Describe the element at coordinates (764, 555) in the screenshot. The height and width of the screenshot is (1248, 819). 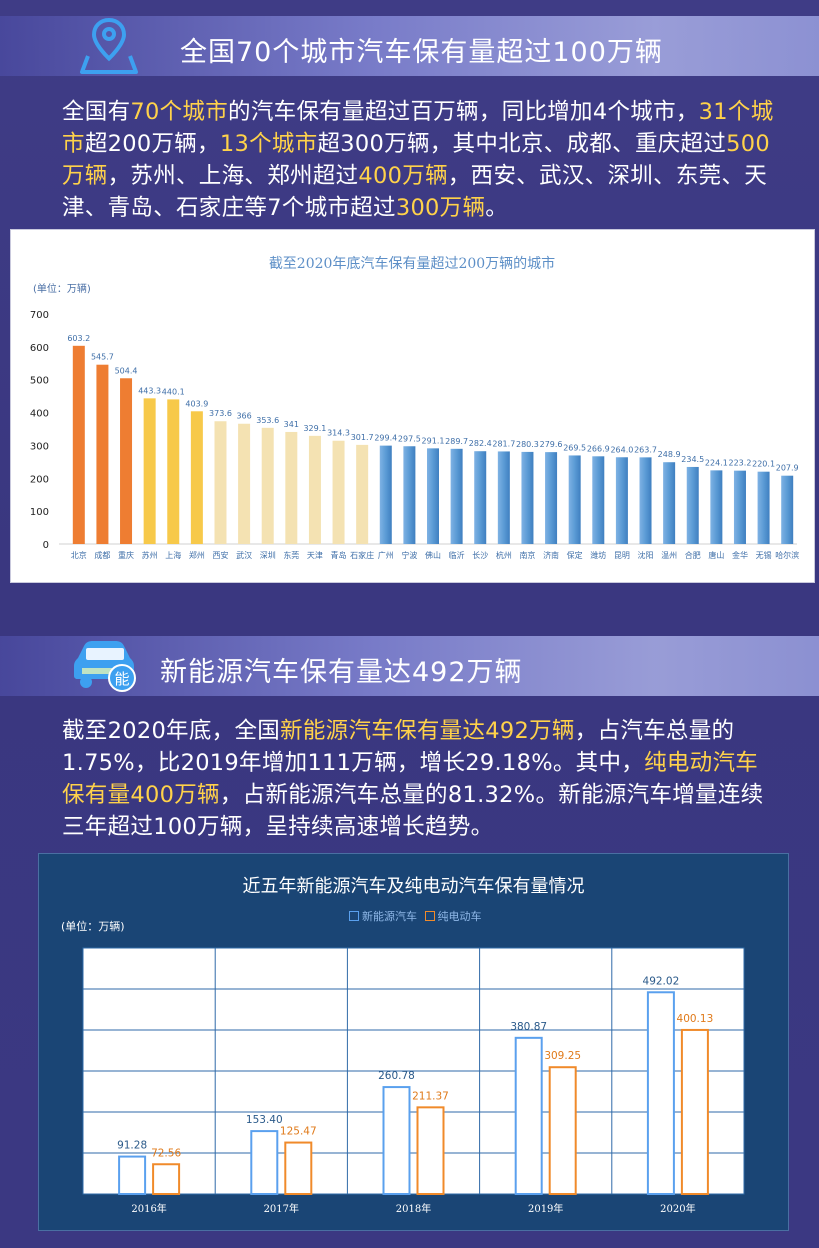
I see `x-tick-label: 无锡` at that location.